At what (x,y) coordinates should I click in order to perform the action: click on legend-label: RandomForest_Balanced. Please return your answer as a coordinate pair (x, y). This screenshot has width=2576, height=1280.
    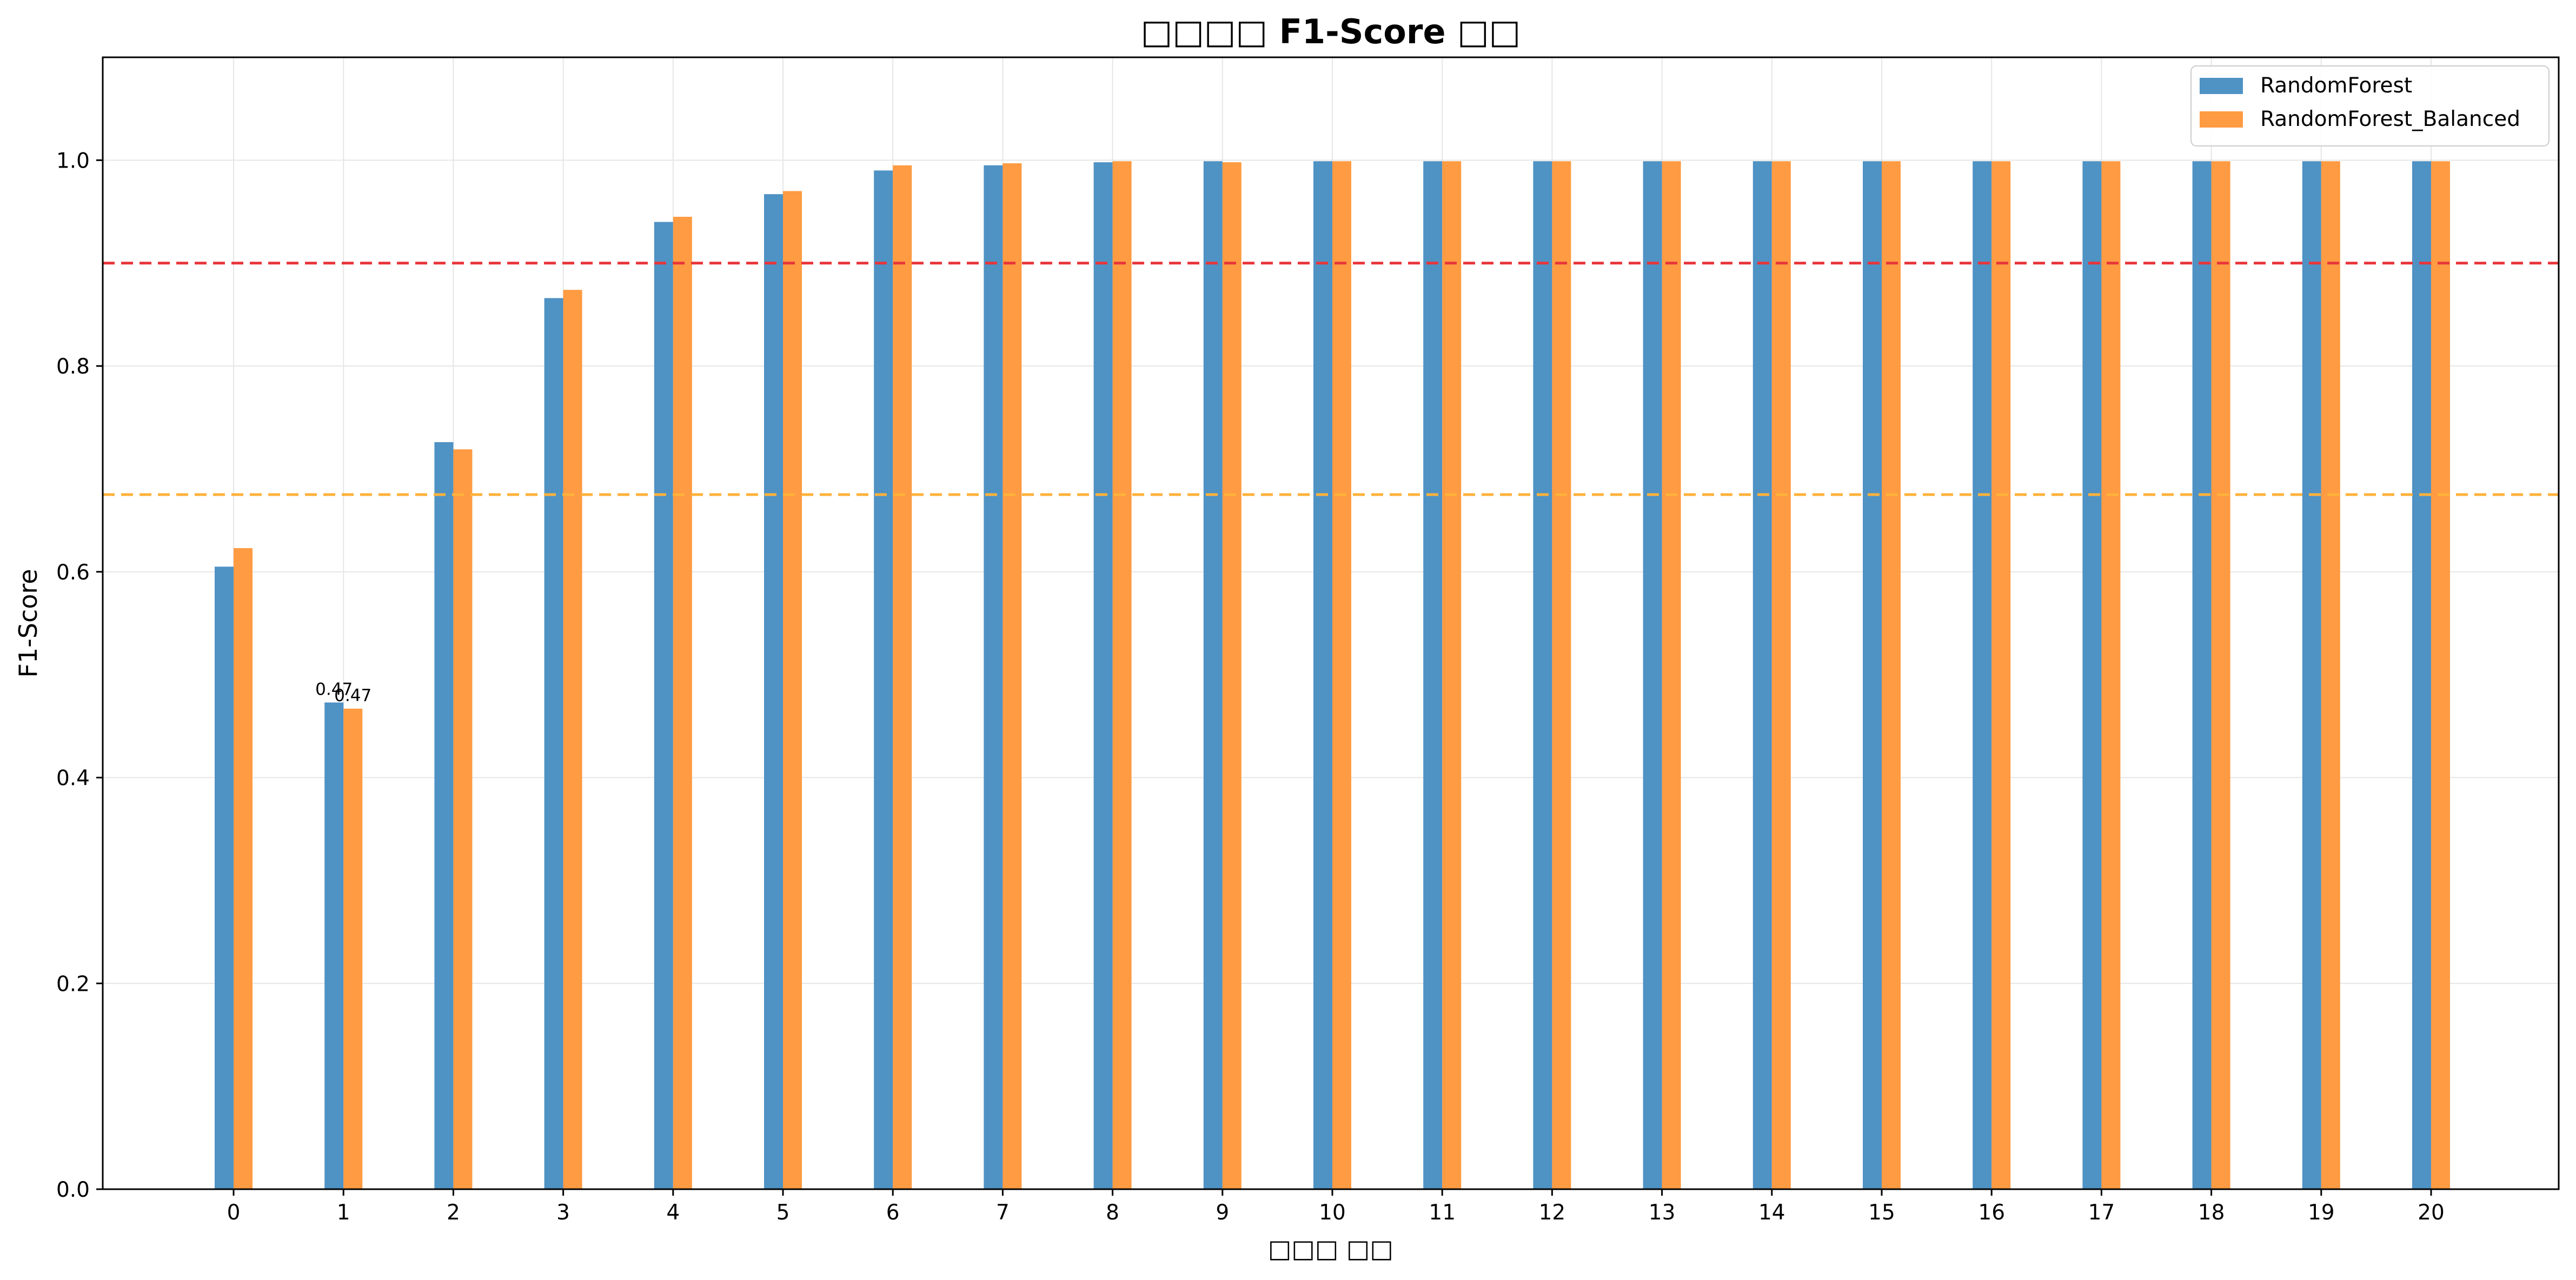
    Looking at the image, I should click on (2390, 119).